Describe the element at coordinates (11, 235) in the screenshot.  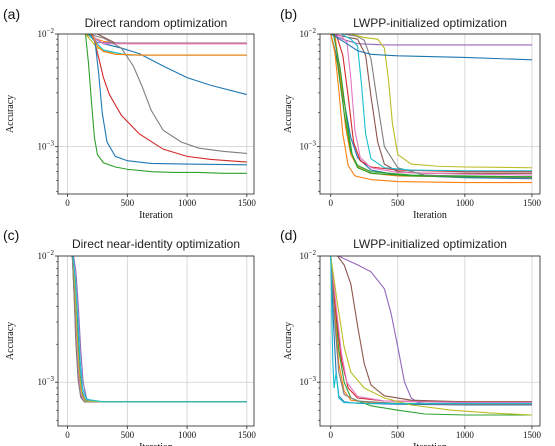
I see `panel-label: (c)` at that location.